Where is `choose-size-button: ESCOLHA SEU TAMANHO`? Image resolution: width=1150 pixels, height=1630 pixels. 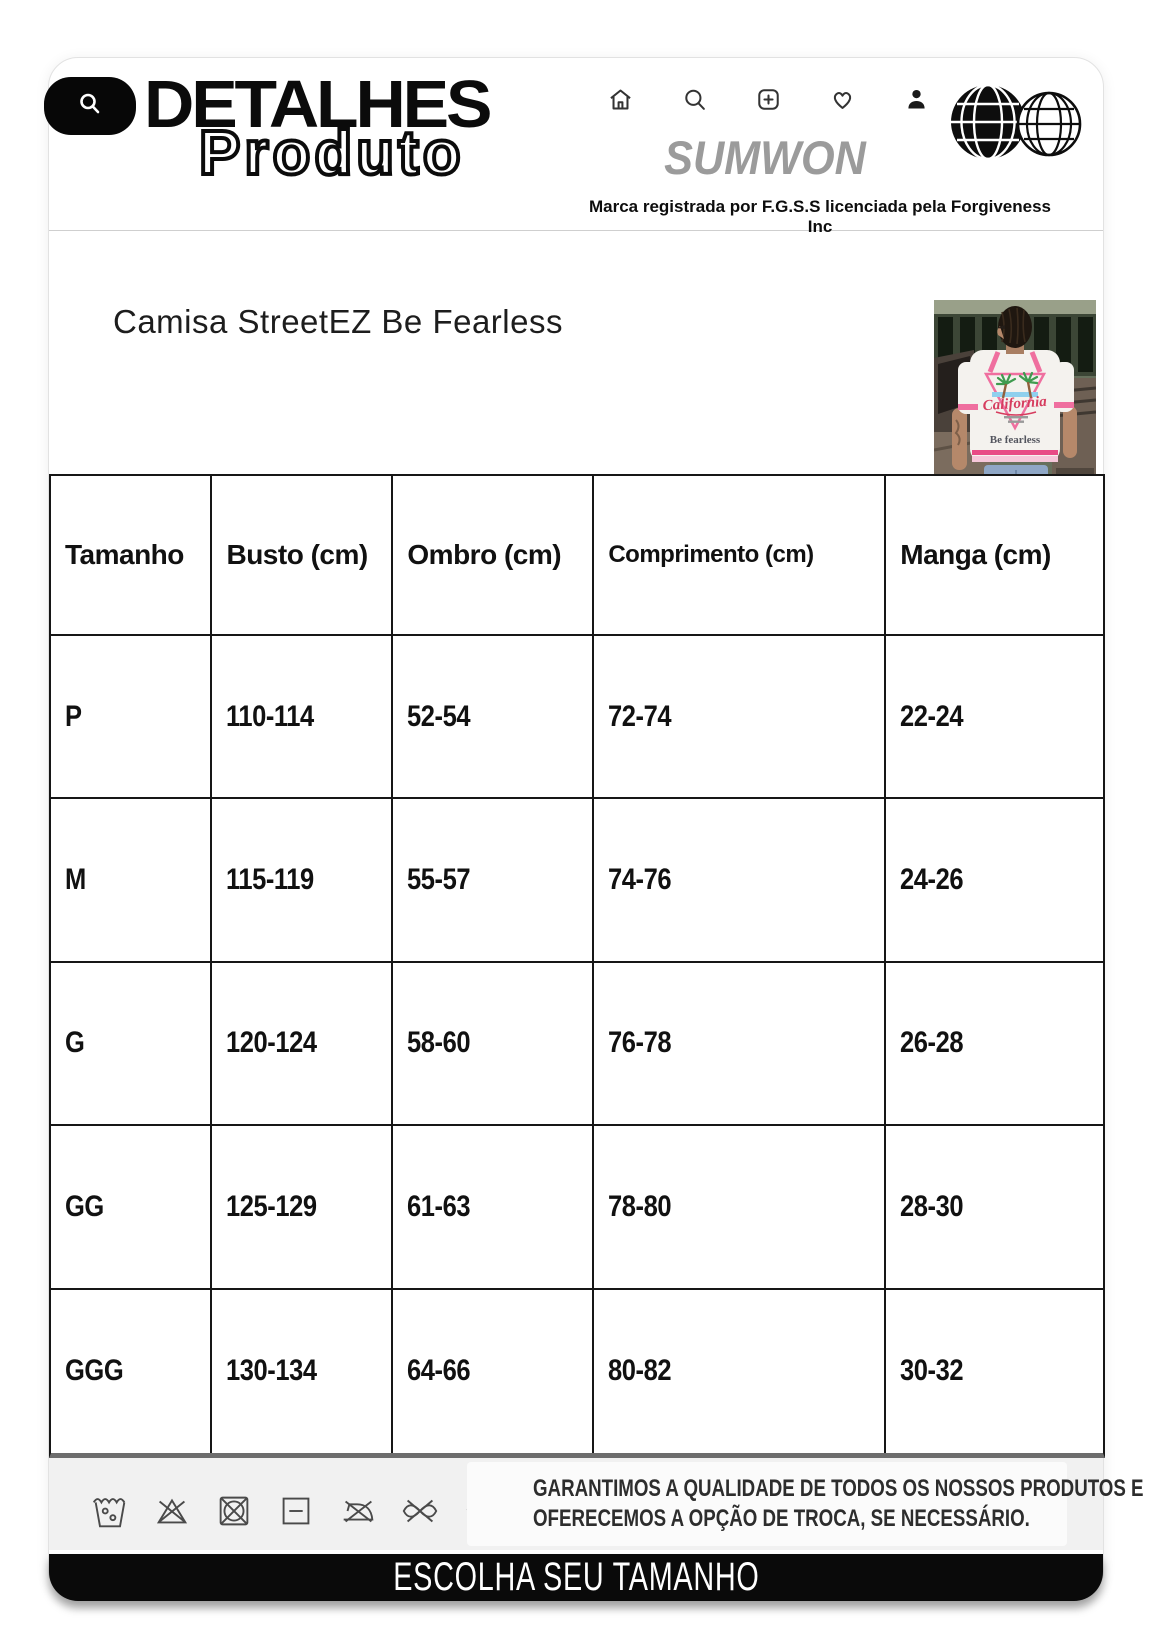 choose-size-button: ESCOLHA SEU TAMANHO is located at coordinates (576, 1577).